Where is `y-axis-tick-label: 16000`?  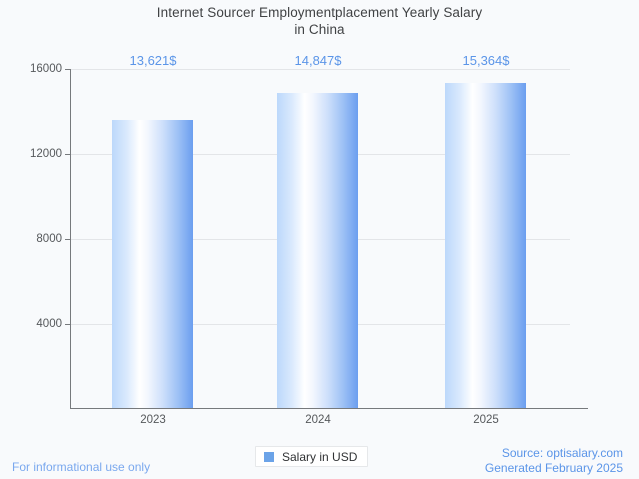
y-axis-tick-label: 16000 is located at coordinates (46, 69).